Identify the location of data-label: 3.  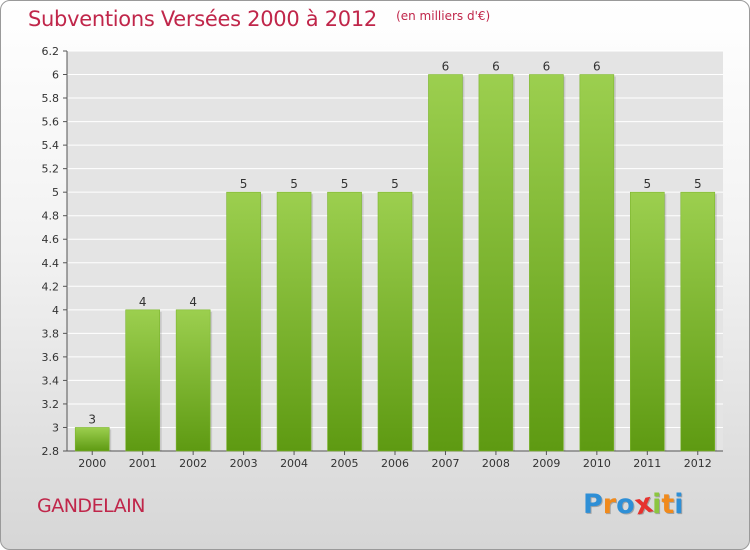
(92, 419).